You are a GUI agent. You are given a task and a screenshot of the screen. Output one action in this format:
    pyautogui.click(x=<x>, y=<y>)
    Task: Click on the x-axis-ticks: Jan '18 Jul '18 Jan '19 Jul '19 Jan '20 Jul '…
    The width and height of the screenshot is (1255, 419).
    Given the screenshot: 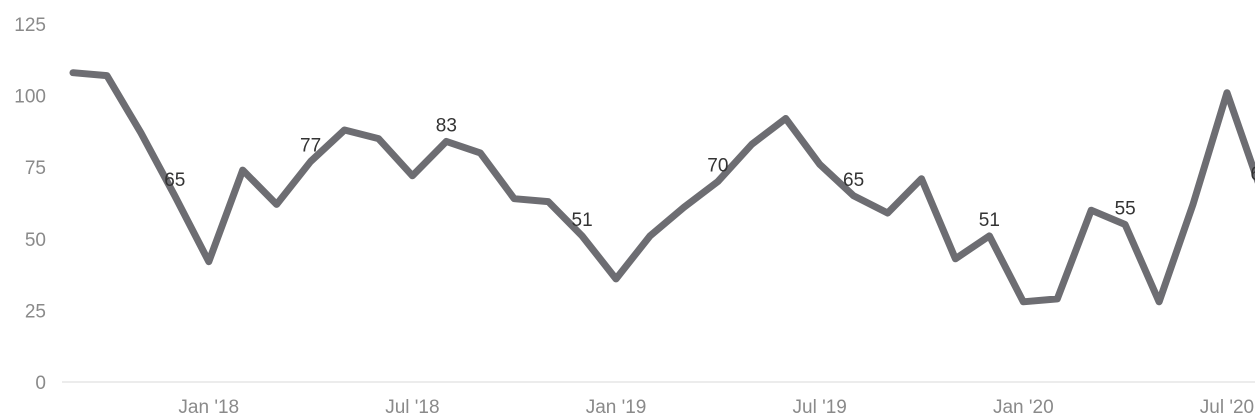 What is the action you would take?
    pyautogui.click(x=716, y=407)
    